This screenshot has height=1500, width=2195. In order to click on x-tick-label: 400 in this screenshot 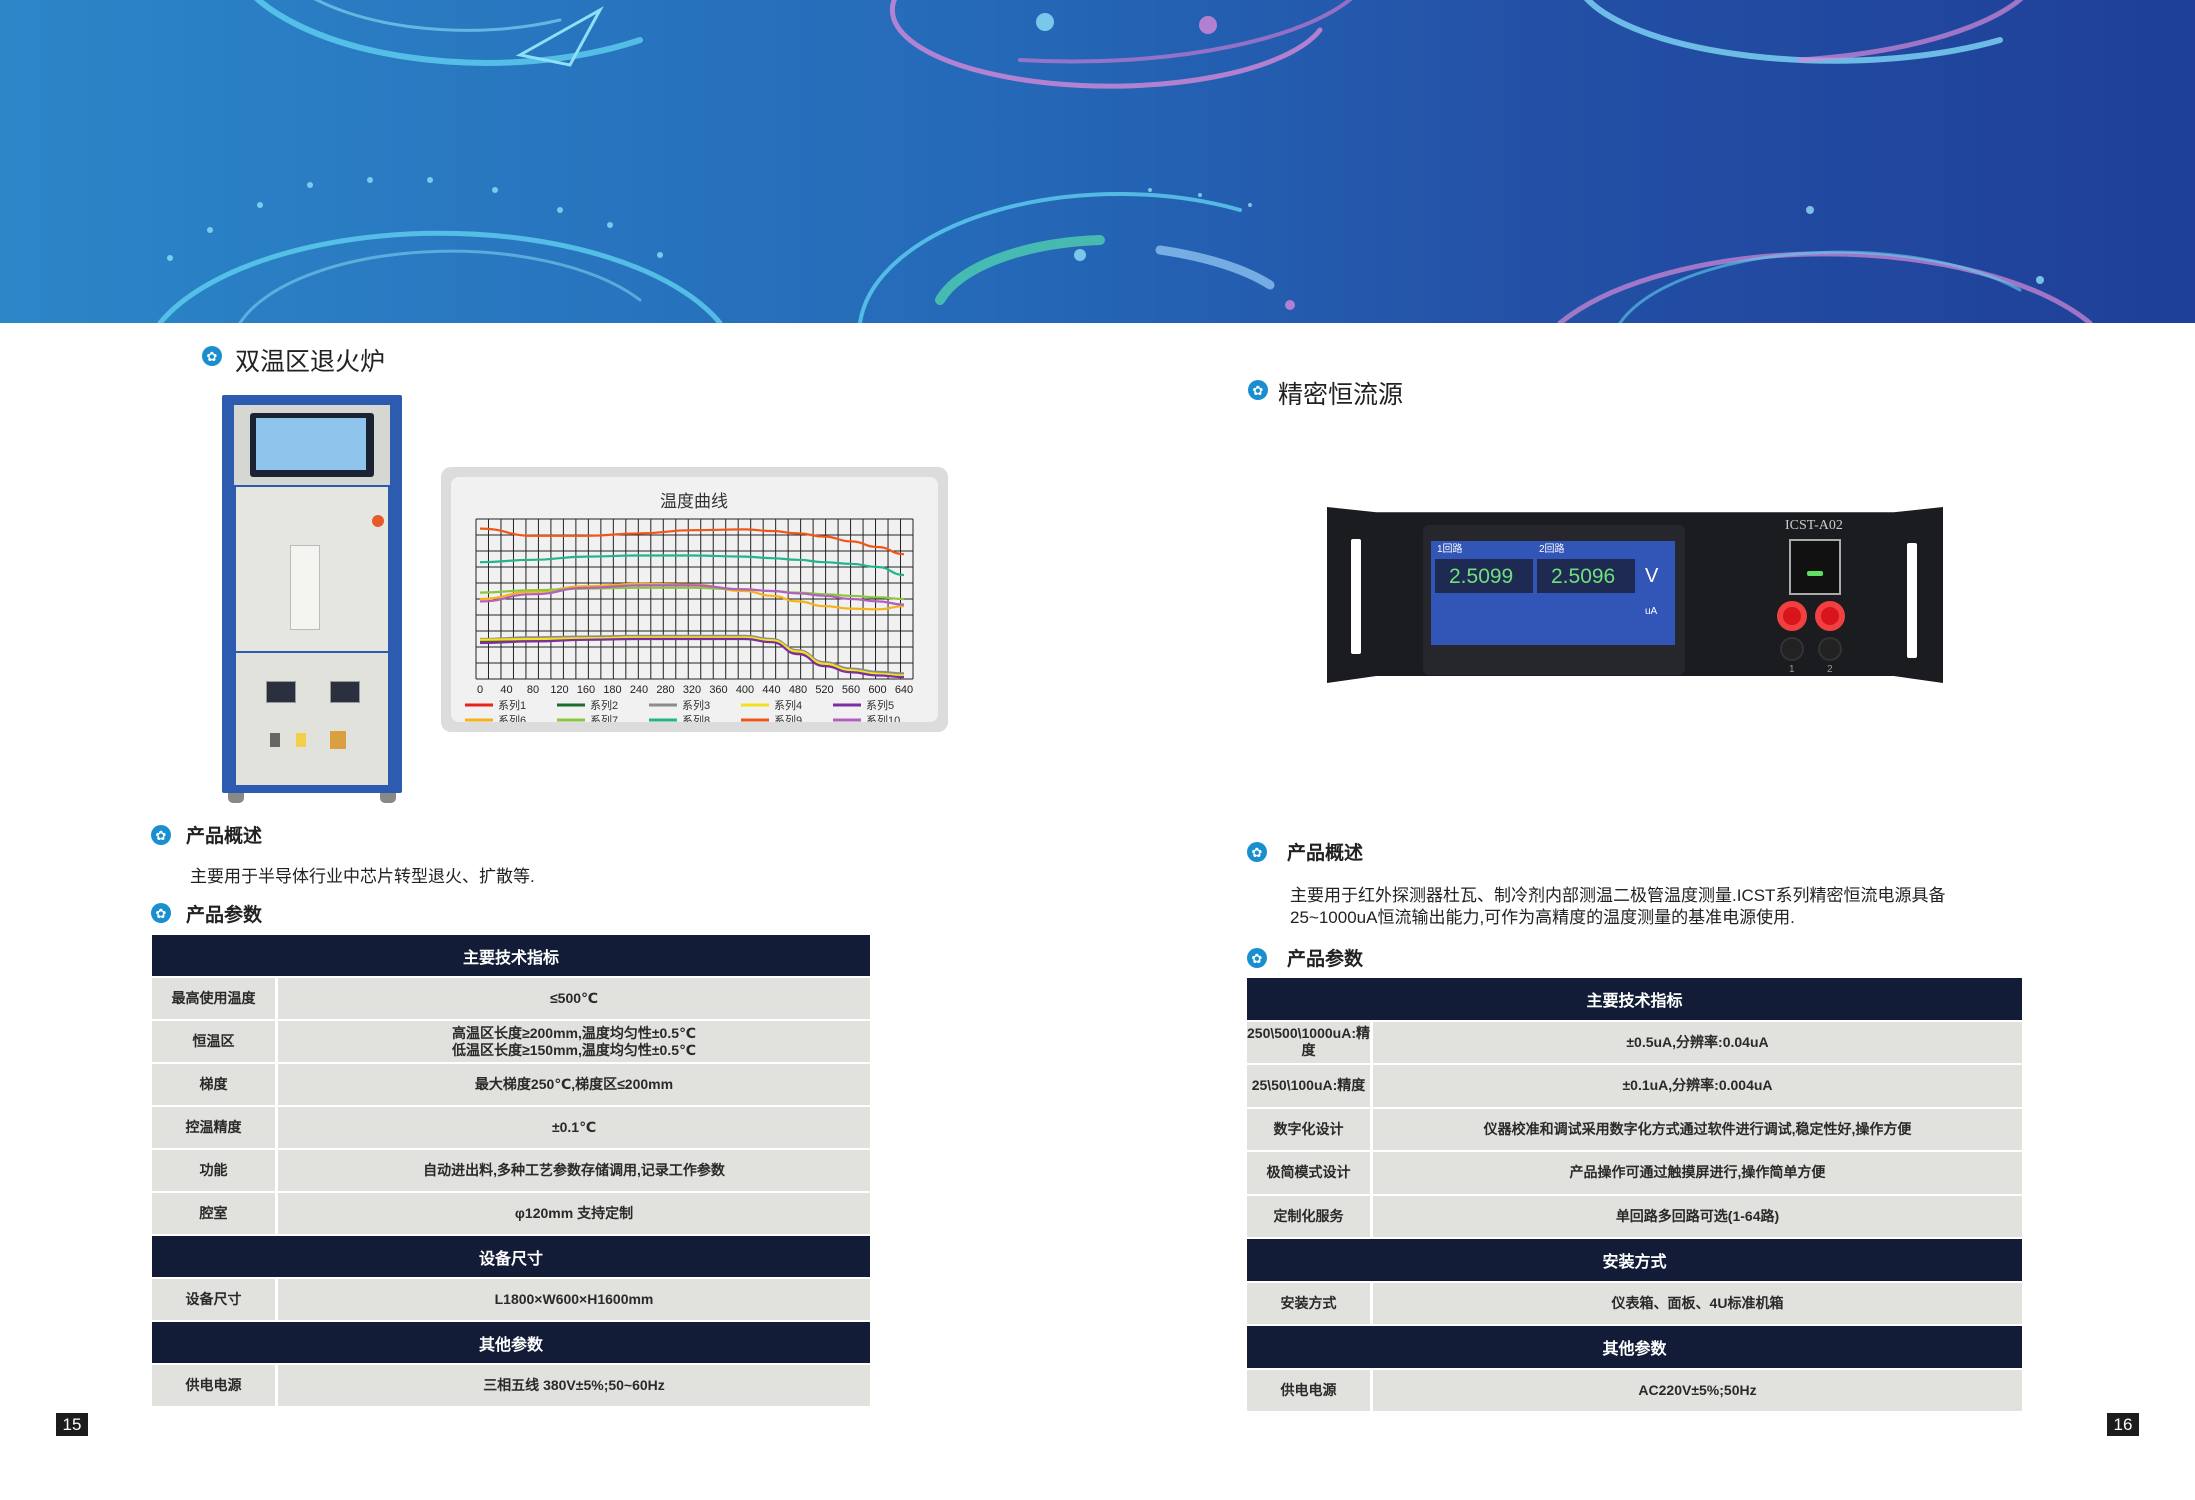, I will do `click(745, 690)`.